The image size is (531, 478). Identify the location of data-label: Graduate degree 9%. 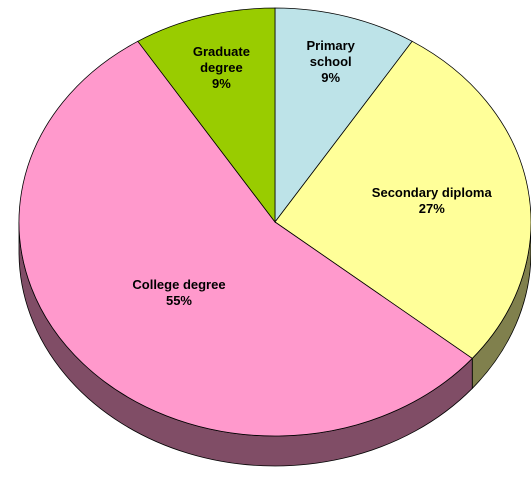
(221, 68).